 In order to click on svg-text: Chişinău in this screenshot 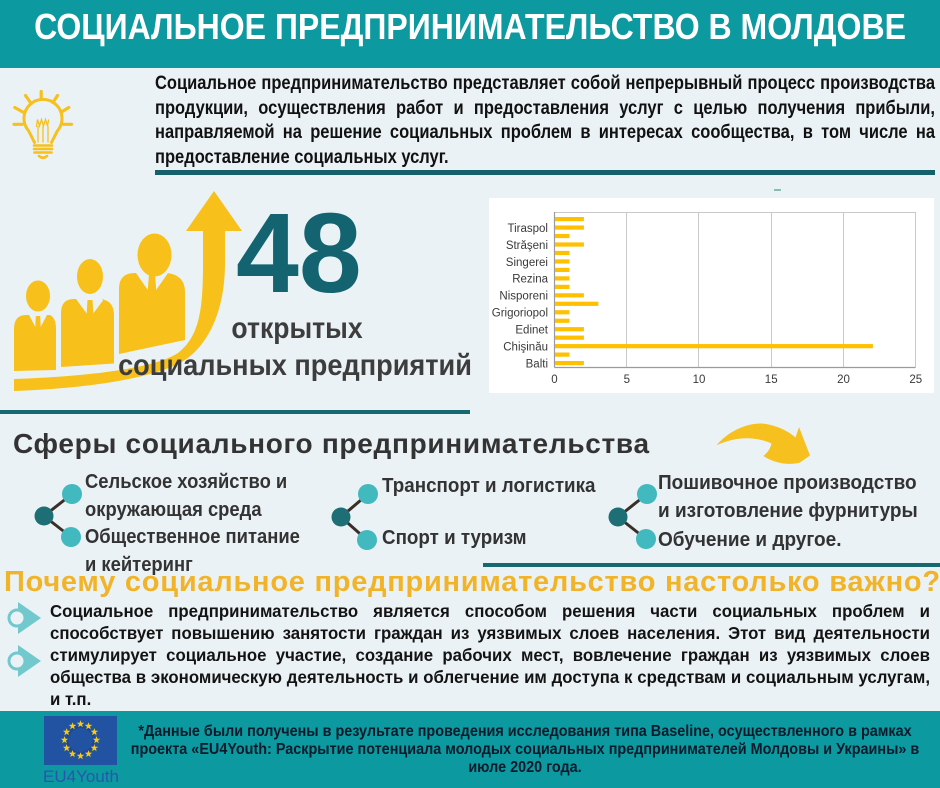, I will do `click(525, 347)`.